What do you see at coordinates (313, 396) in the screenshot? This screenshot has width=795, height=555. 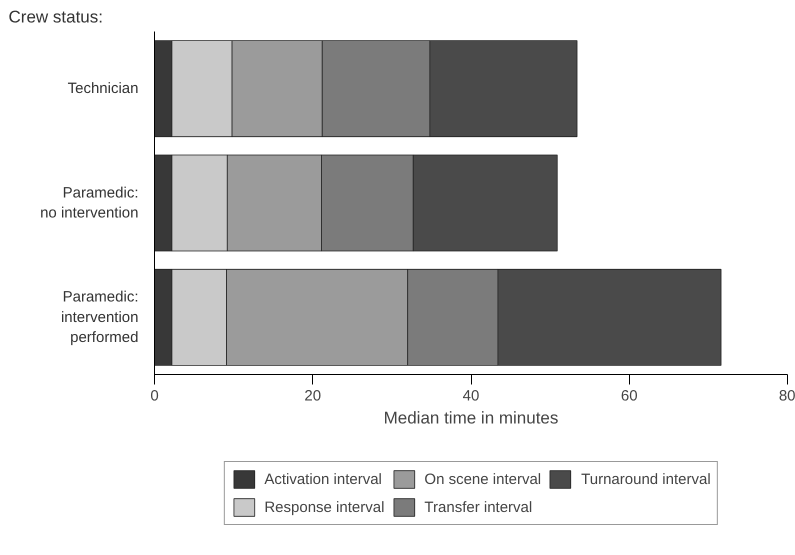 I see `x-tick-label: 20` at bounding box center [313, 396].